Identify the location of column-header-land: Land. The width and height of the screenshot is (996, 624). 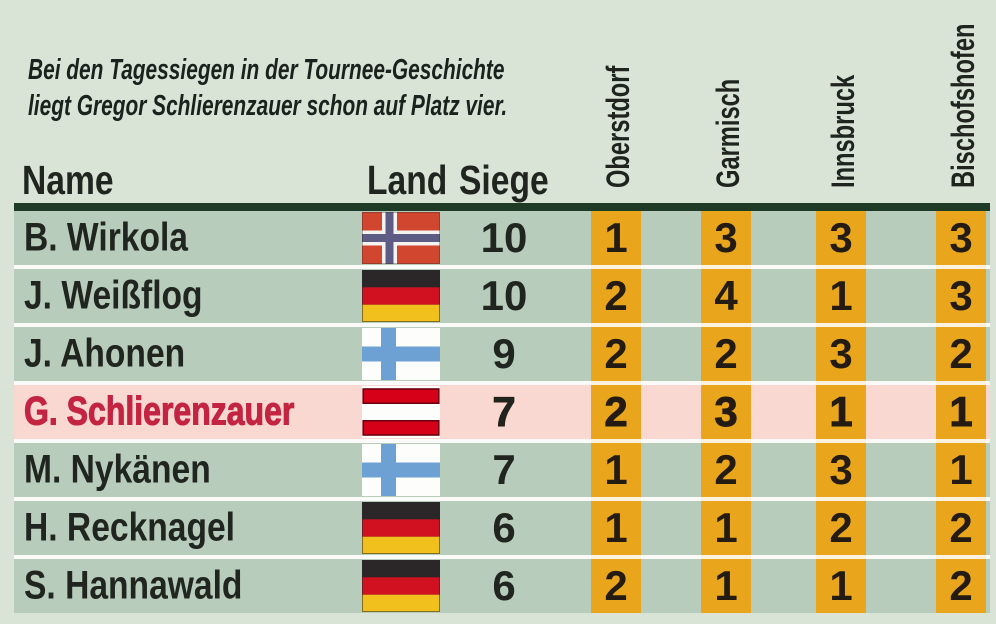
(407, 180).